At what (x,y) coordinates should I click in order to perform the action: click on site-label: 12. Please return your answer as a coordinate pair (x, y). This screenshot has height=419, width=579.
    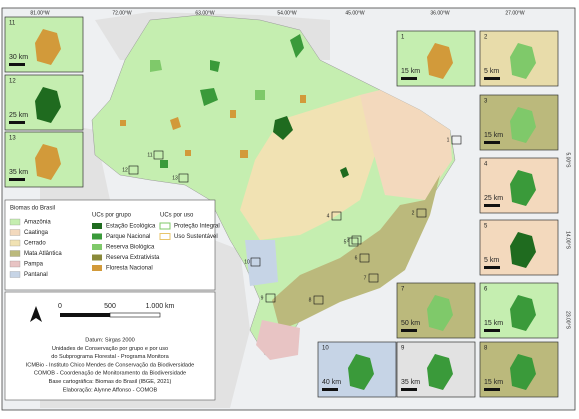
    Looking at the image, I should click on (125, 170).